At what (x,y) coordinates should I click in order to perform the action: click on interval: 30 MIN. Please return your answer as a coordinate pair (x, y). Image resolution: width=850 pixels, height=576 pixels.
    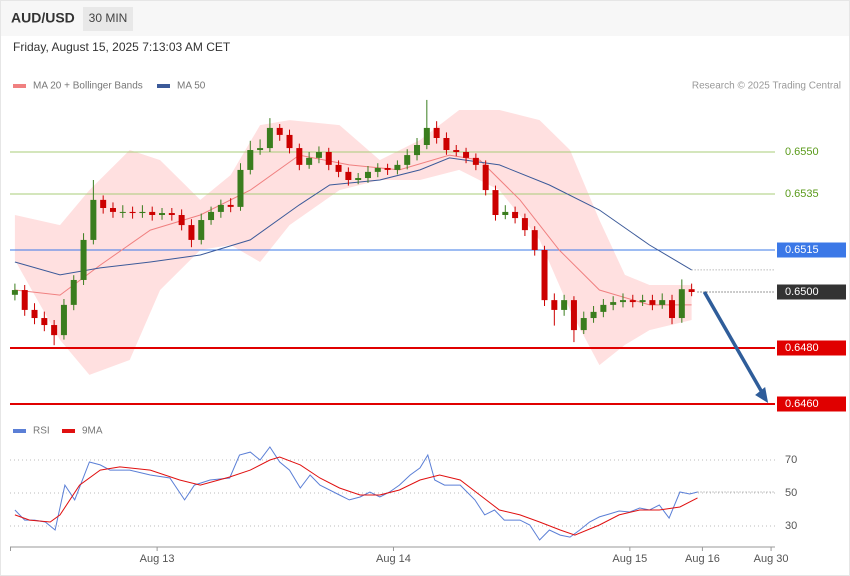
    Looking at the image, I should click on (108, 18).